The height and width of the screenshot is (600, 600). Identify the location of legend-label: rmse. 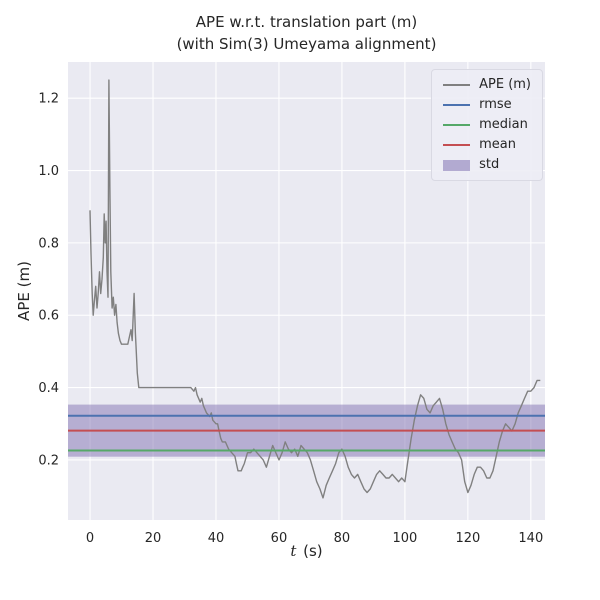
(495, 104).